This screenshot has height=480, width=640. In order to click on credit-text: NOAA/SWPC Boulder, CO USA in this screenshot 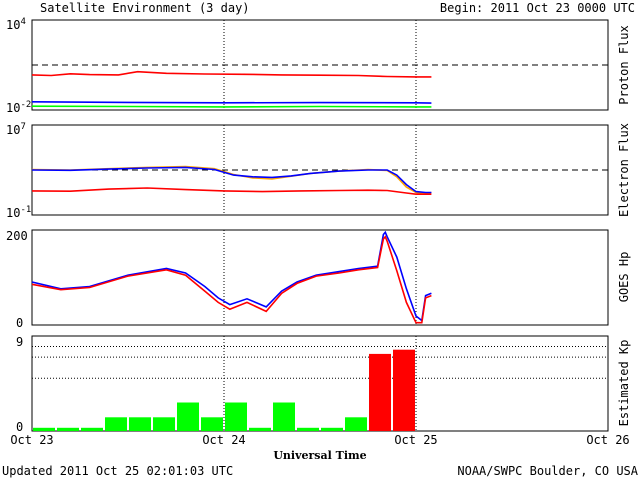, I will do `click(547, 471)`.